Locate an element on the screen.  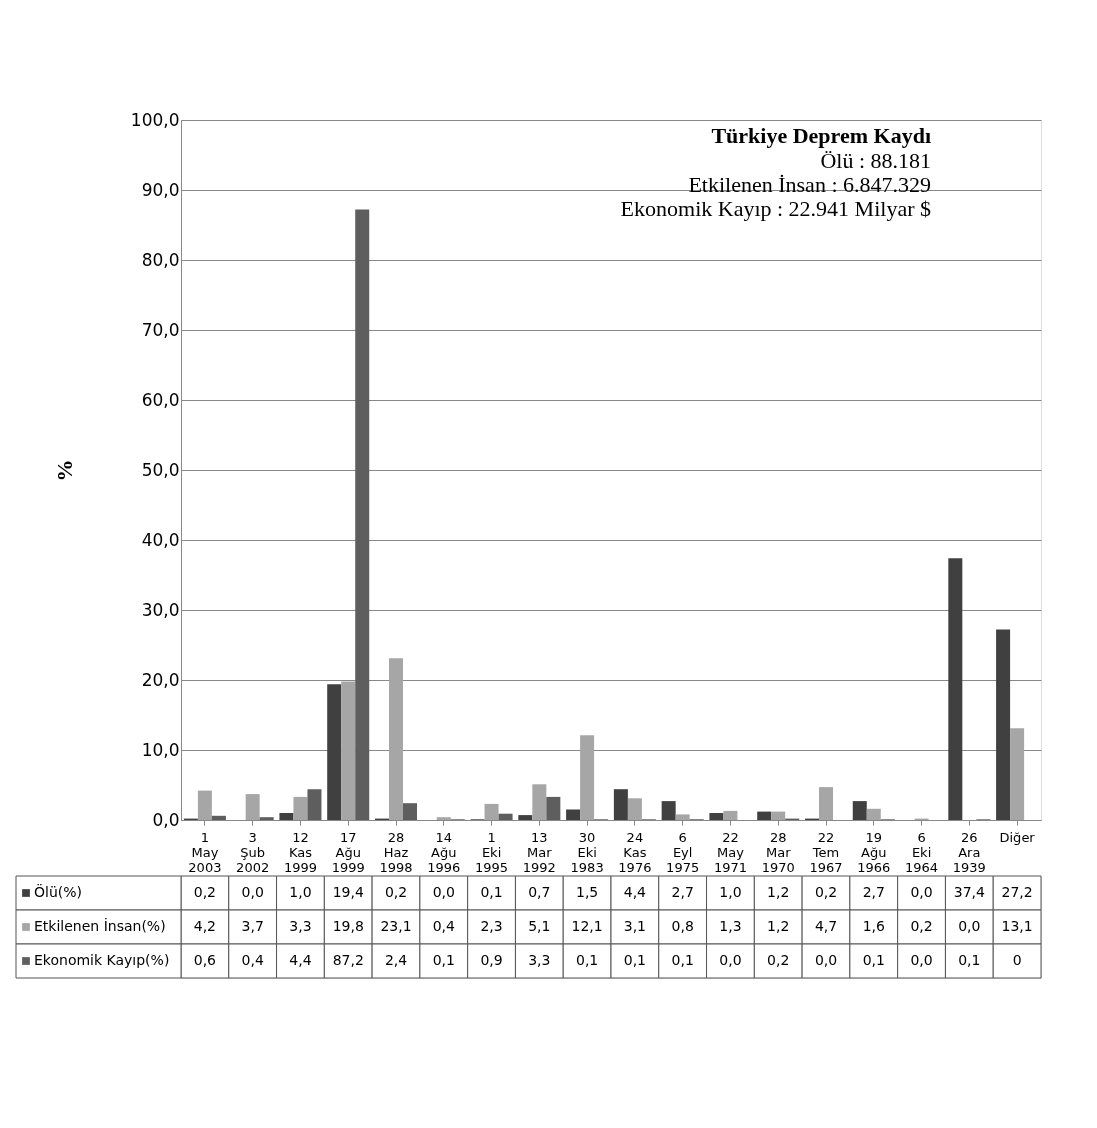
x-tick-label: 28 Mar 1970 is located at coordinates (778, 852).